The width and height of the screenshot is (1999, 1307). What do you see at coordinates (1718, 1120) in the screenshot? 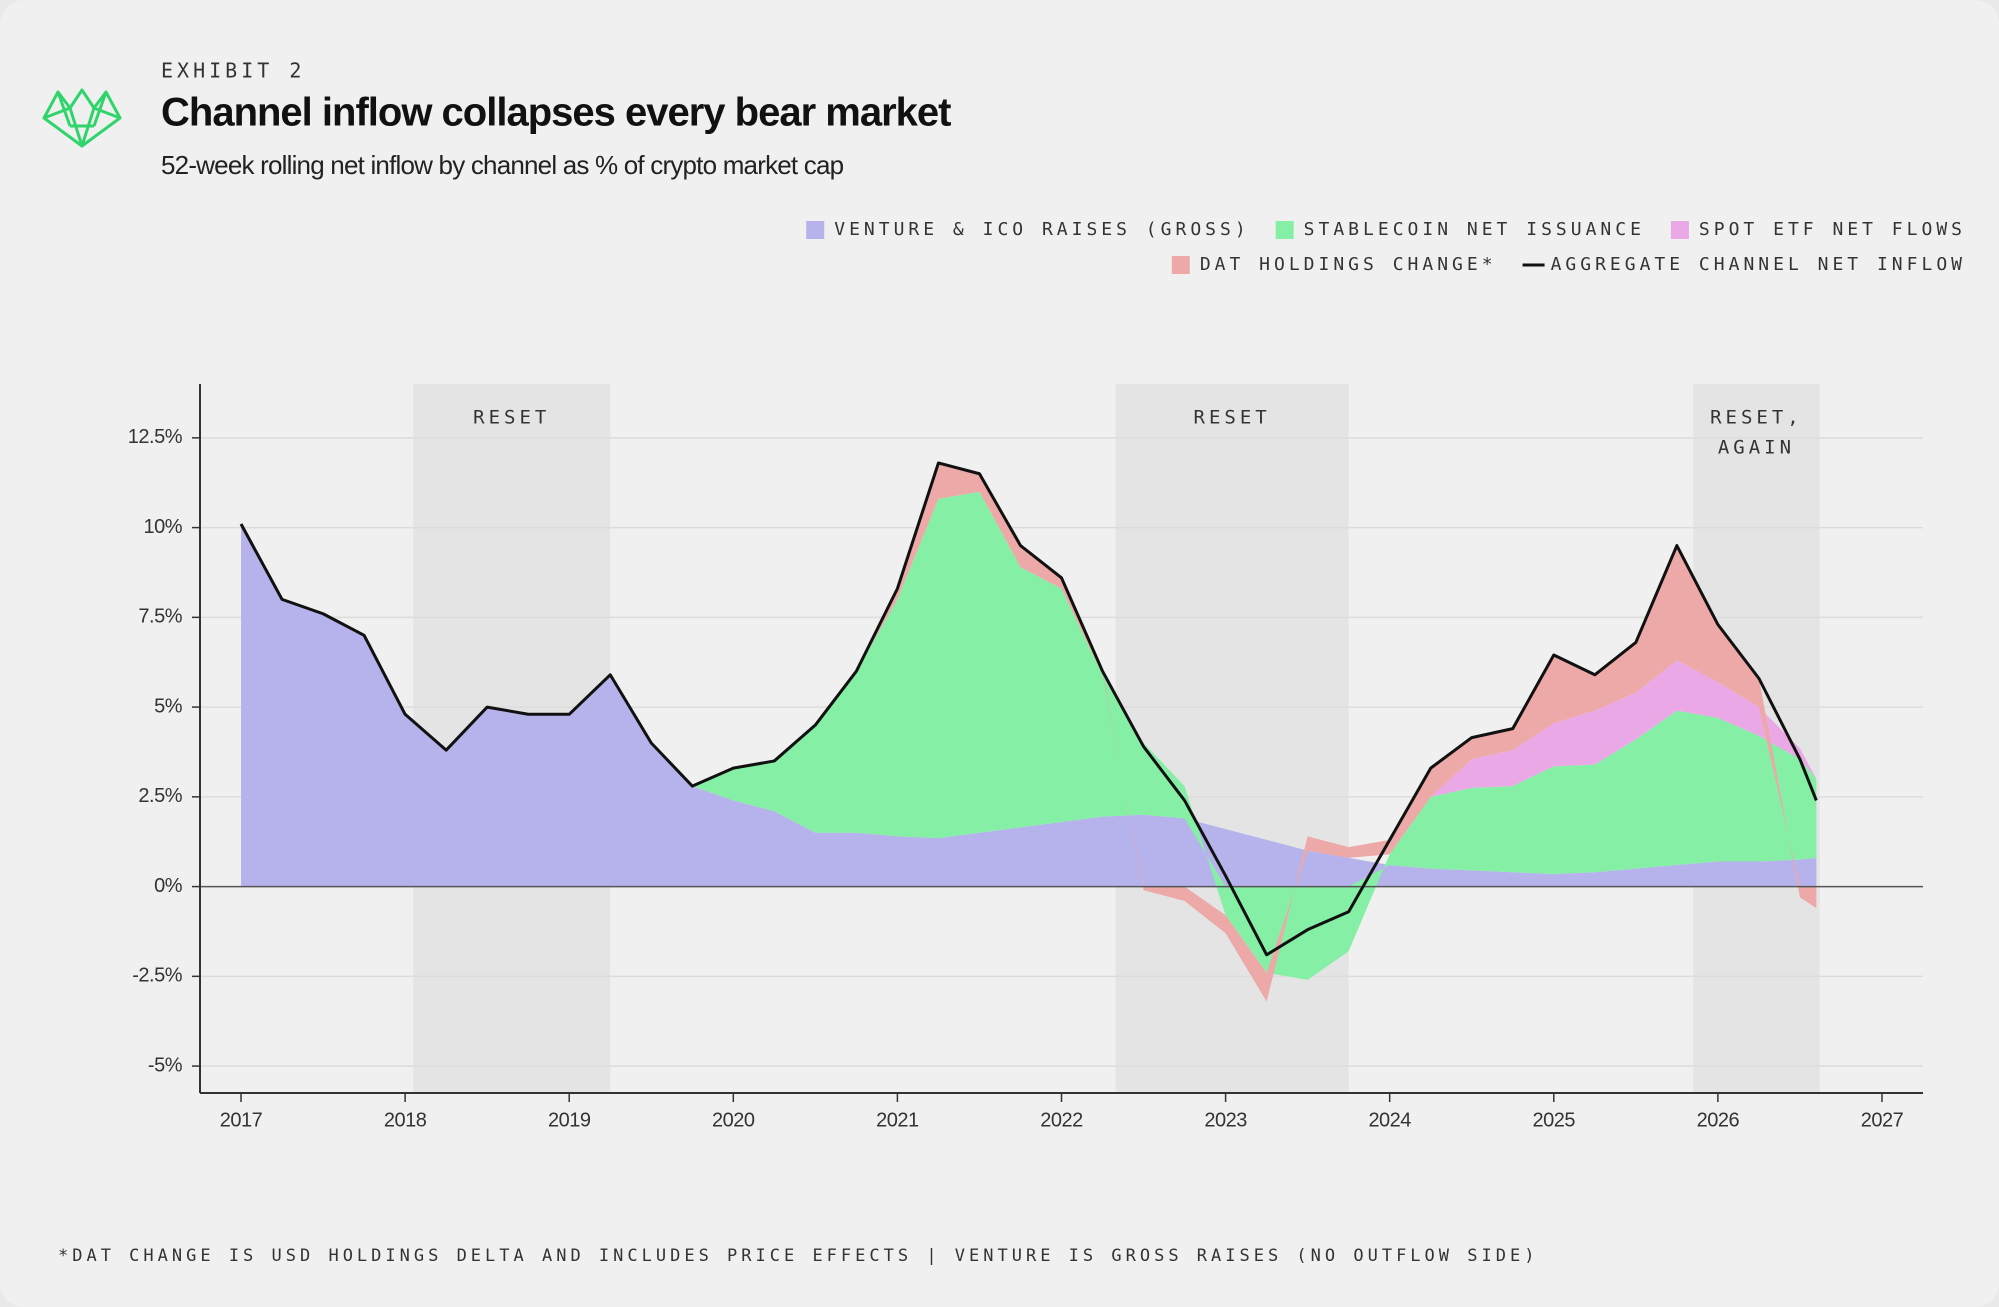
I see `x-tick-label: 2026` at bounding box center [1718, 1120].